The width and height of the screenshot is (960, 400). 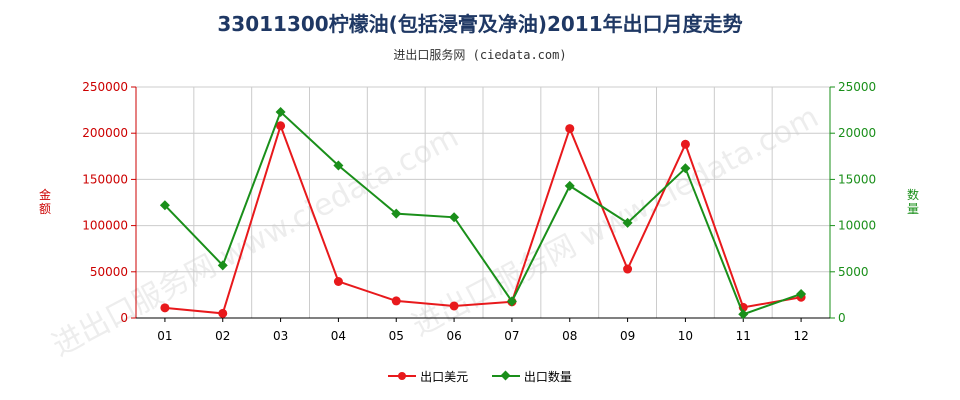 What do you see at coordinates (164, 336) in the screenshot?
I see `x-tick-label-0: 01` at bounding box center [164, 336].